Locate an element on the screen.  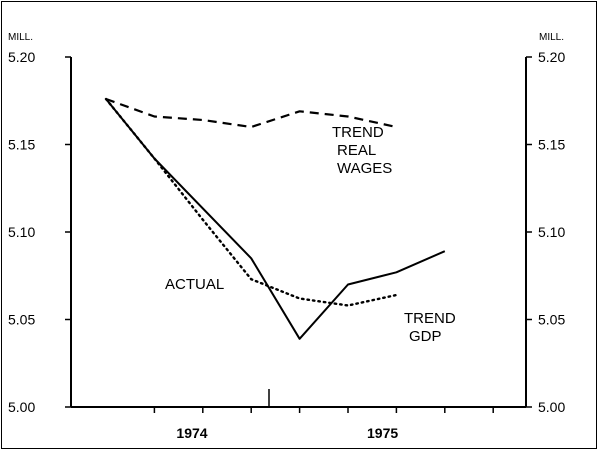
annotation-wages-line2: REAL is located at coordinates (356, 150).